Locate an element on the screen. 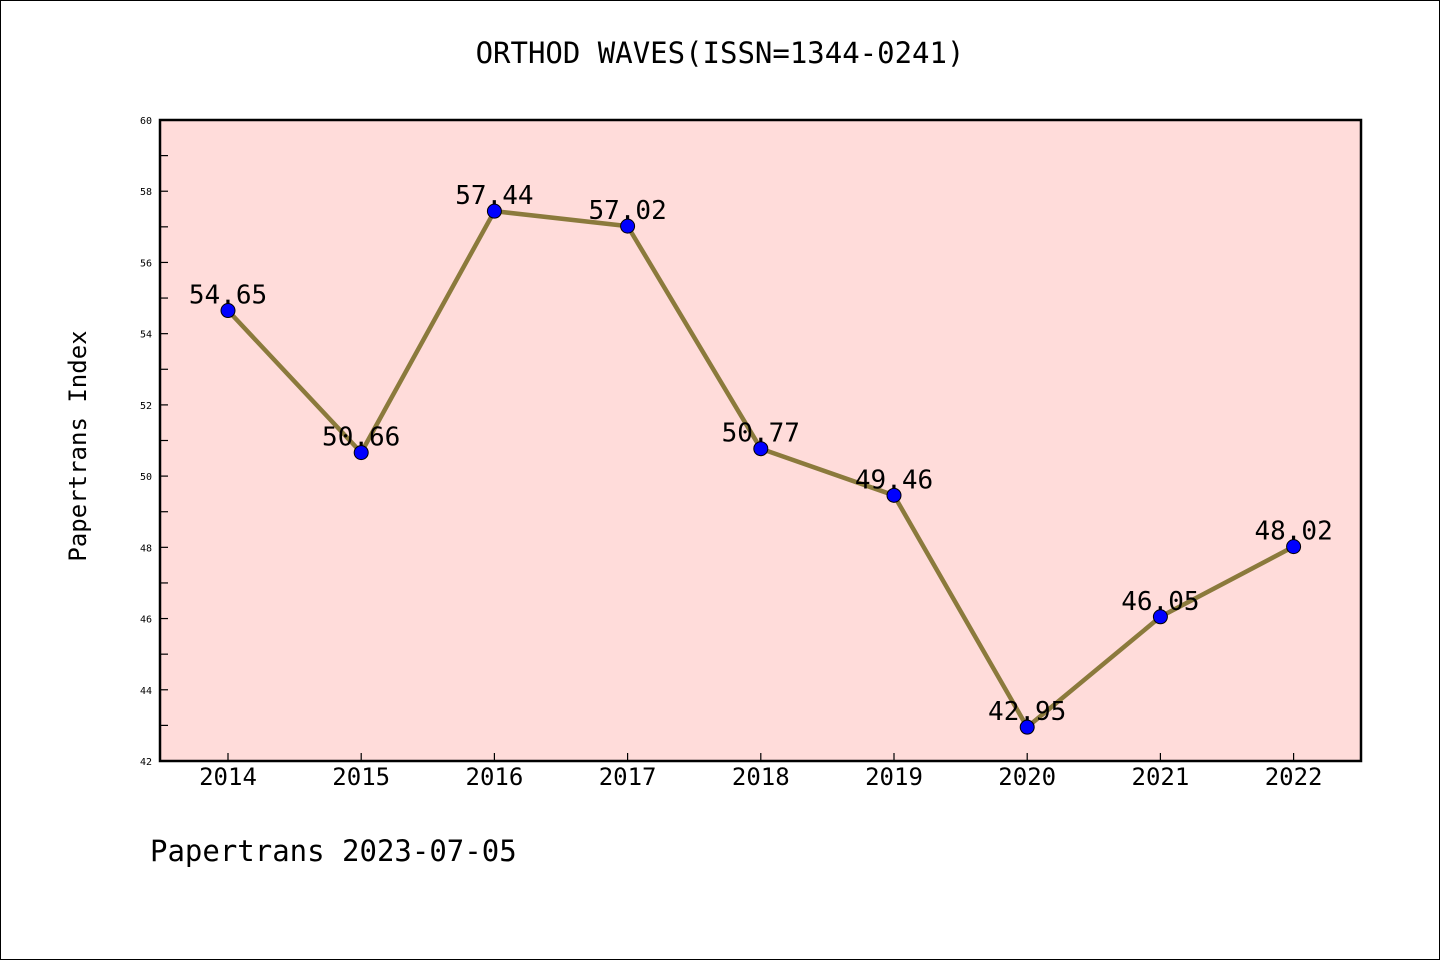 The height and width of the screenshot is (960, 1440). y-tick-label: 50 is located at coordinates (146, 477).